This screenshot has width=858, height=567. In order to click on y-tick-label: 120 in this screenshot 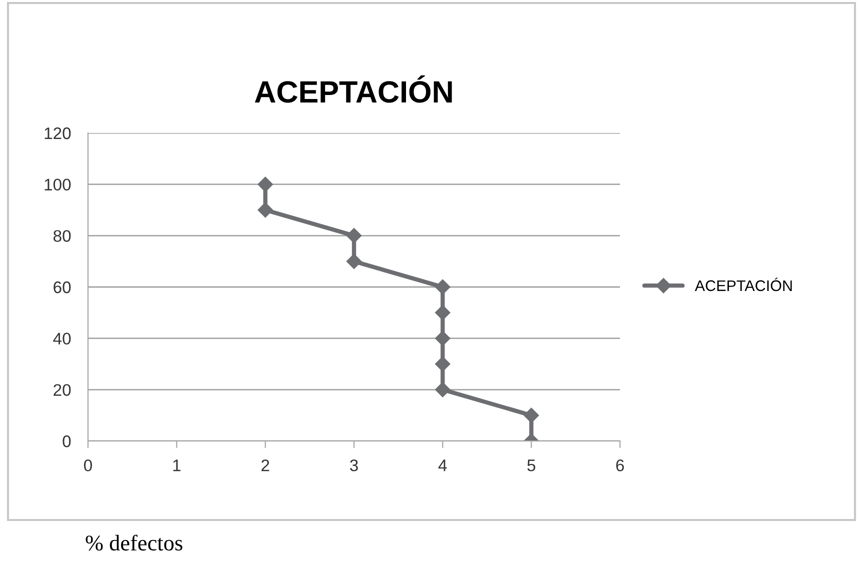, I will do `click(57, 133)`.